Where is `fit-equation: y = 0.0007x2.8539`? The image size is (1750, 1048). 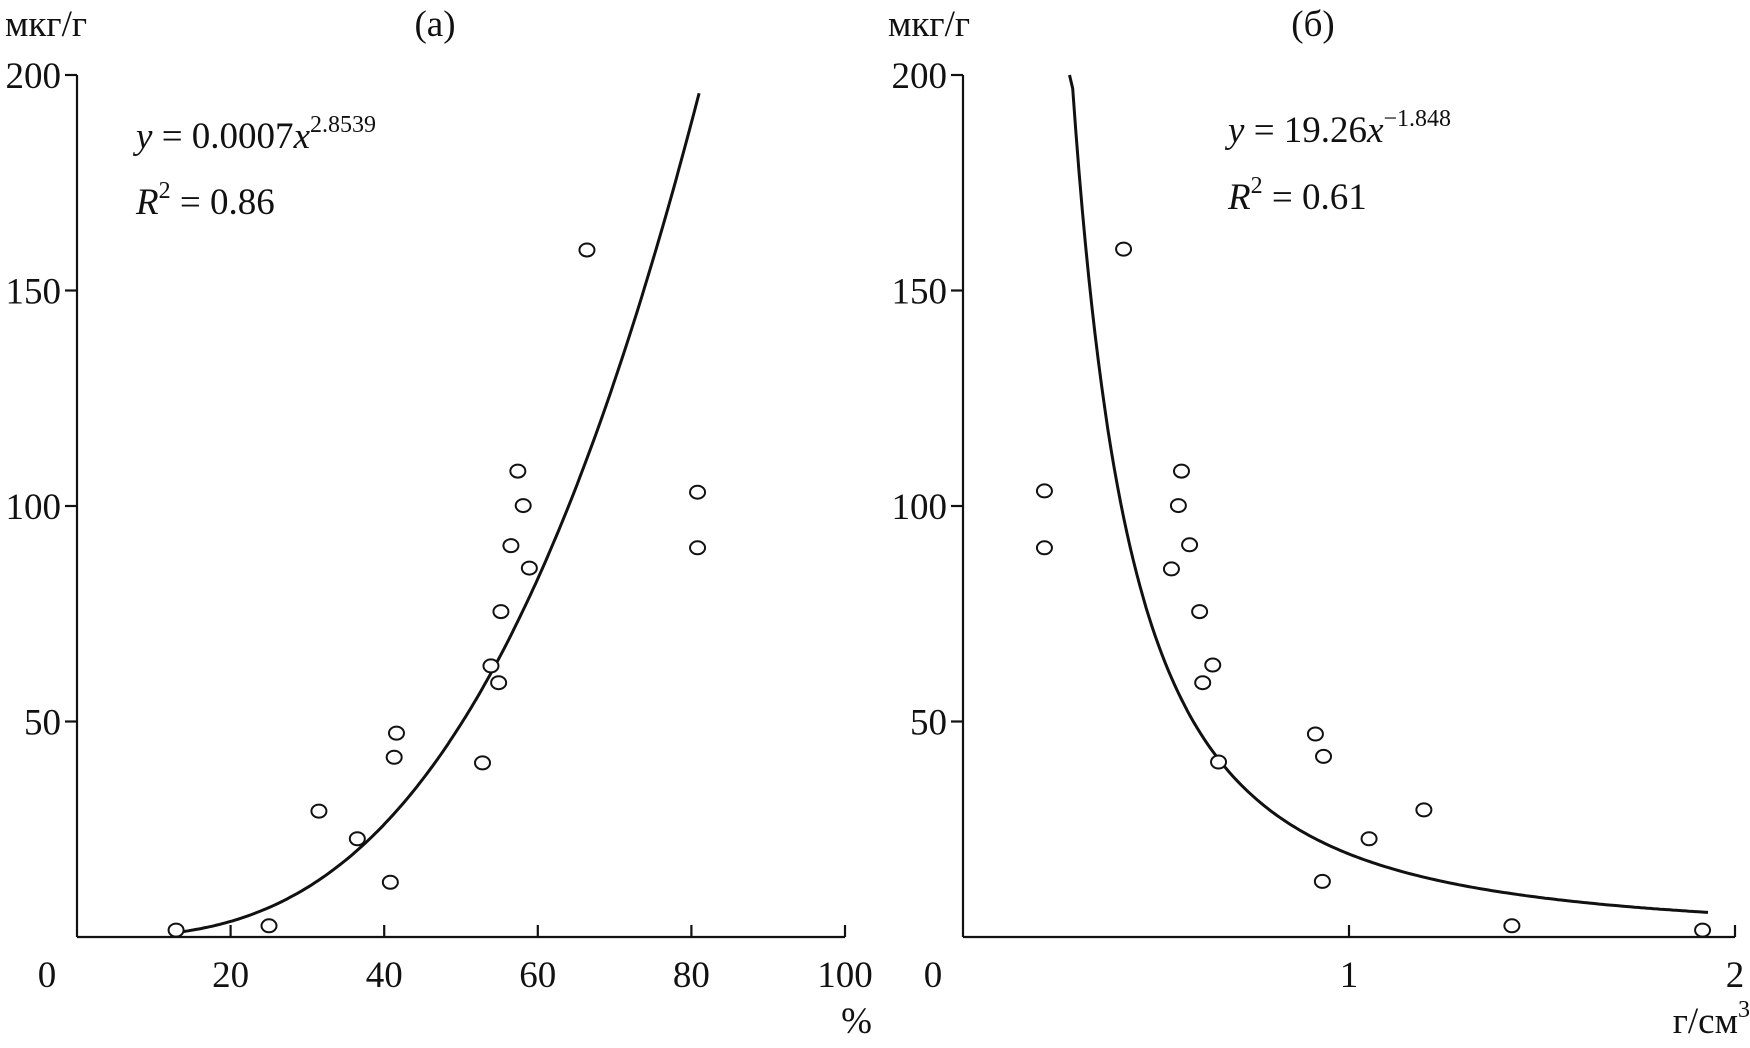
fit-equation: y = 0.0007x2.8539 is located at coordinates (254, 134).